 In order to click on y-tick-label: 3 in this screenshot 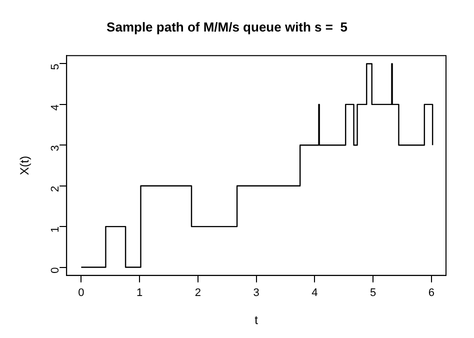, I will do `click(56, 148)`.